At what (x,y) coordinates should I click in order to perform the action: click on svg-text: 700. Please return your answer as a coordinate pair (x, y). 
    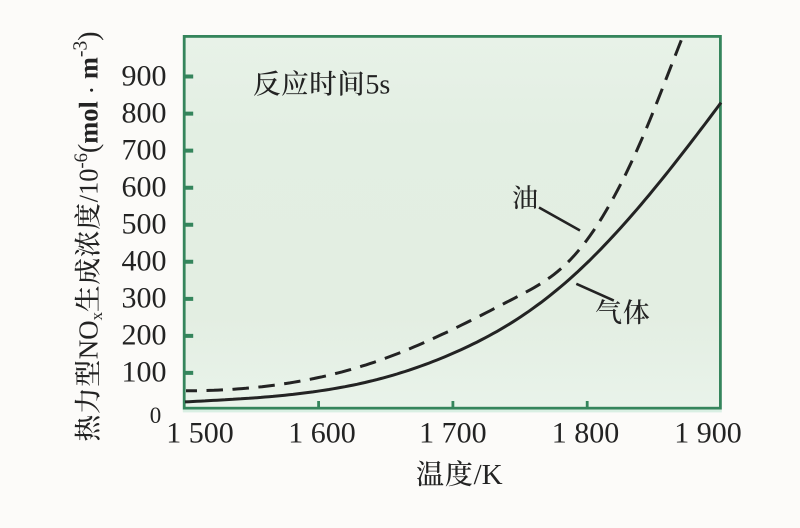
    Looking at the image, I should click on (144, 149).